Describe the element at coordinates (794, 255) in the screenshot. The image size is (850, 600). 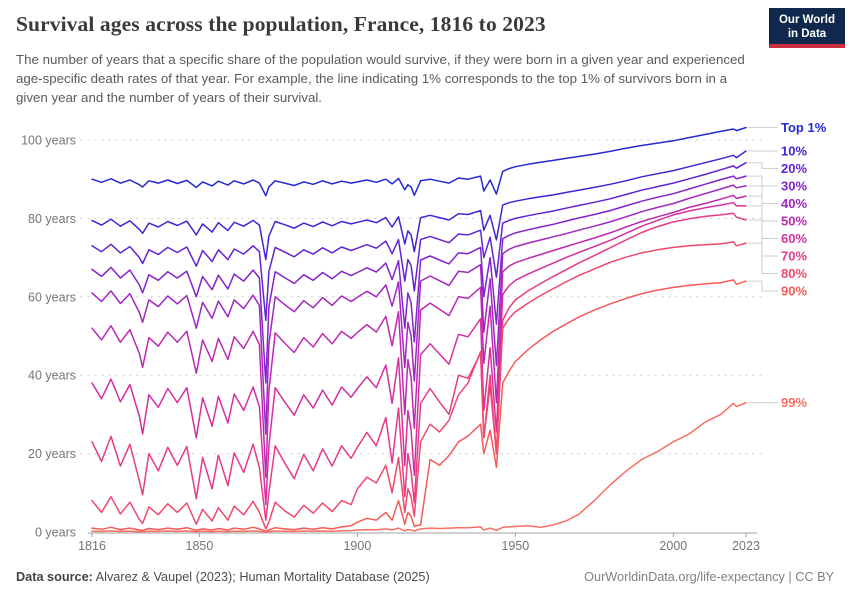
I see `series-label-70-: 70%` at that location.